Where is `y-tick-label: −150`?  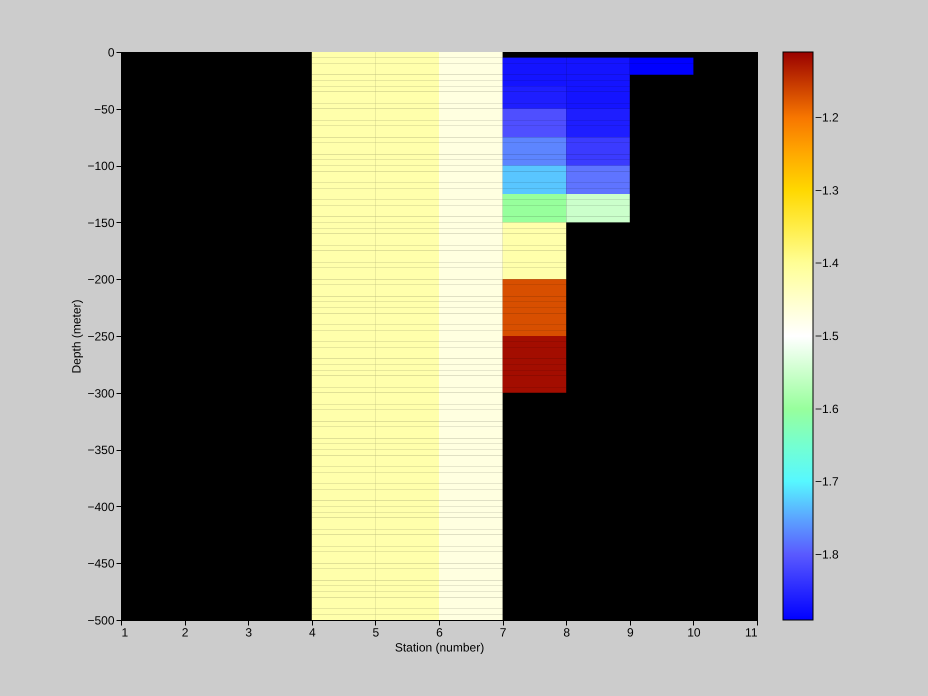 y-tick-label: −150 is located at coordinates (101, 223).